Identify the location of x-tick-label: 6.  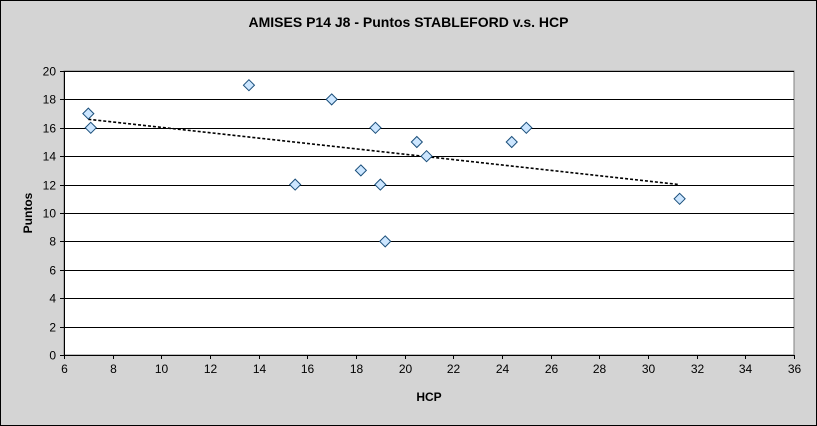
(64, 369).